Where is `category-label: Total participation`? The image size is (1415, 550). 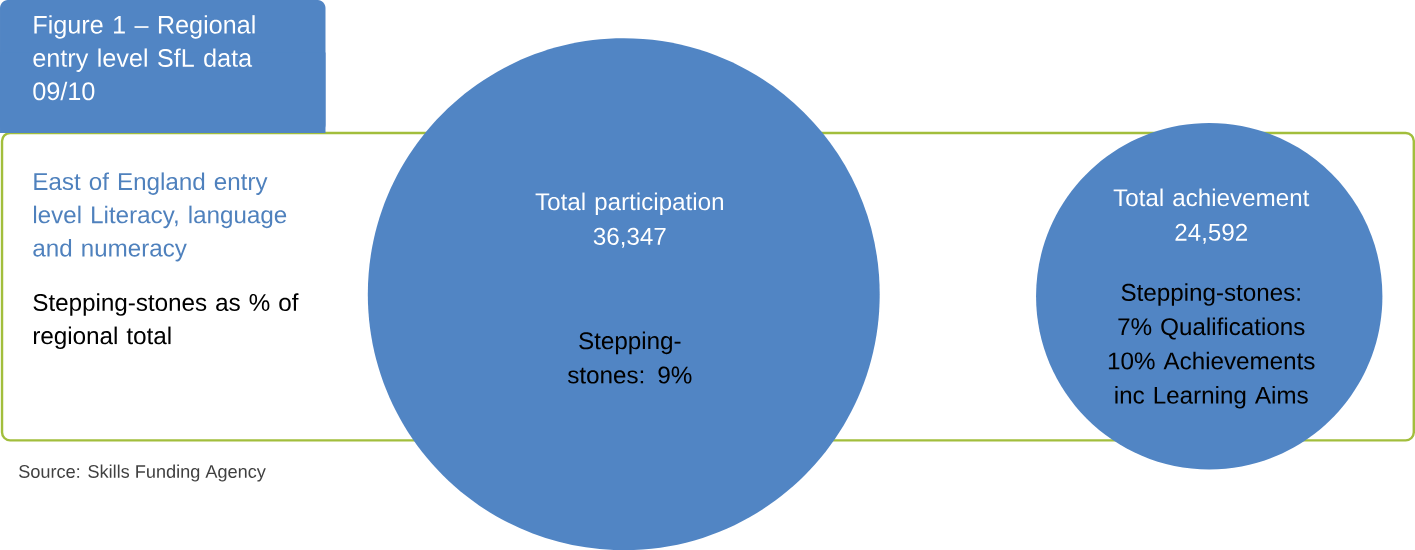
category-label: Total participation is located at coordinates (629, 203).